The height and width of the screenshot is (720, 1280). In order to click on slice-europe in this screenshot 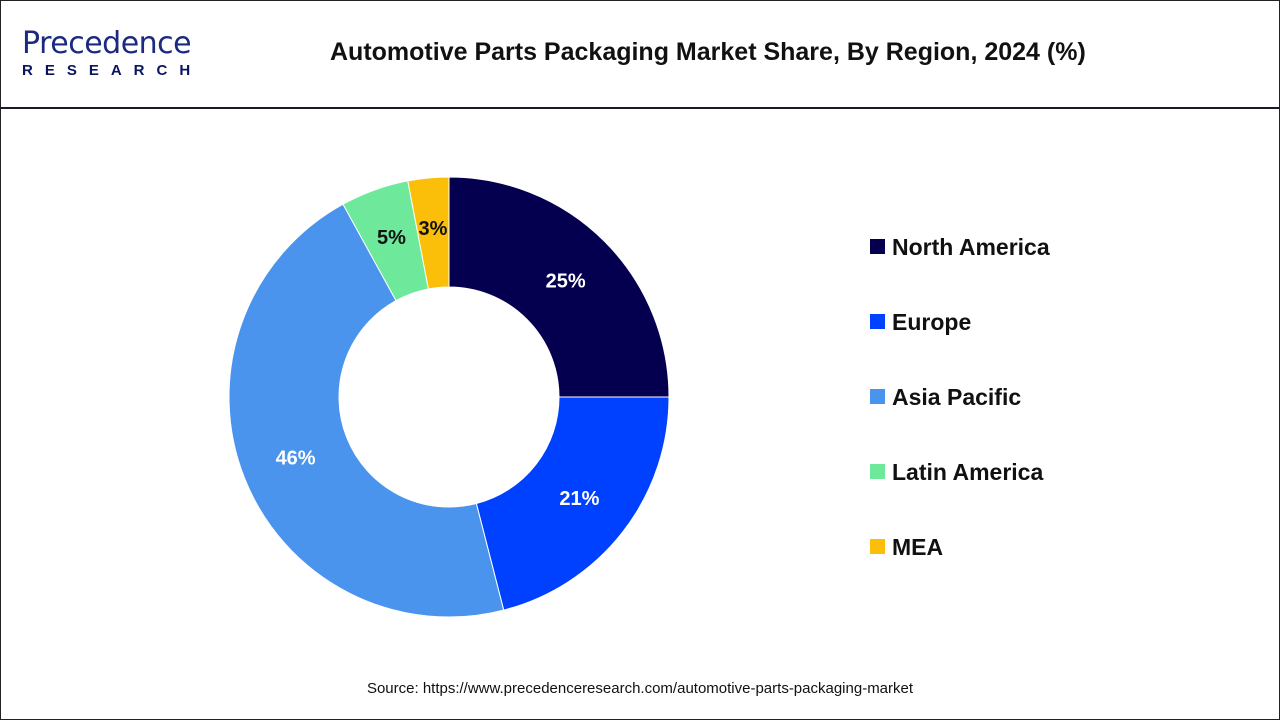, I will do `click(572, 503)`.